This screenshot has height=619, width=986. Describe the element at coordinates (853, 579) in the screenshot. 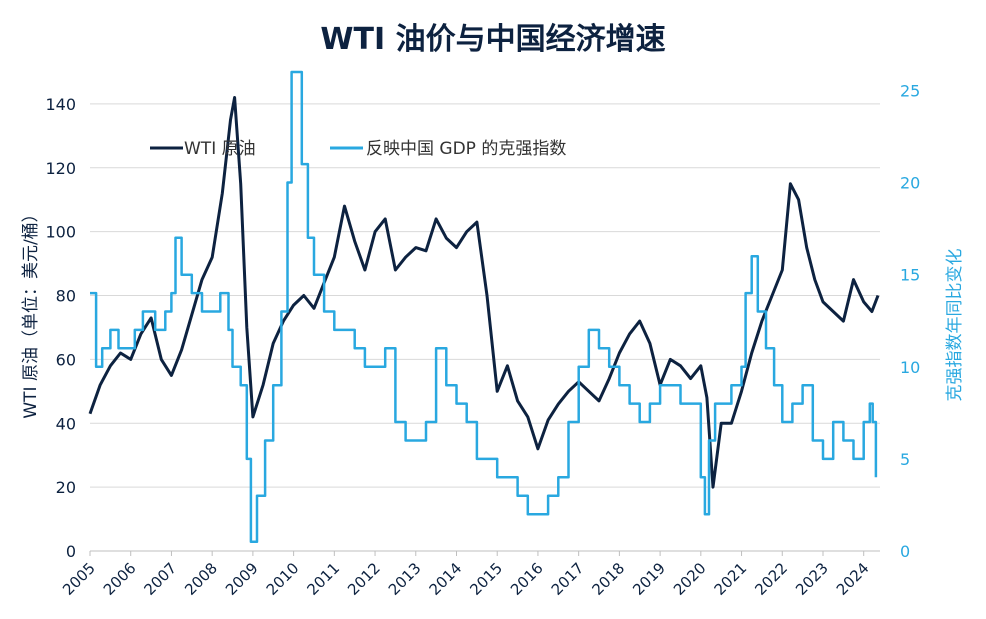

I see `x-tick-label: 2024` at that location.